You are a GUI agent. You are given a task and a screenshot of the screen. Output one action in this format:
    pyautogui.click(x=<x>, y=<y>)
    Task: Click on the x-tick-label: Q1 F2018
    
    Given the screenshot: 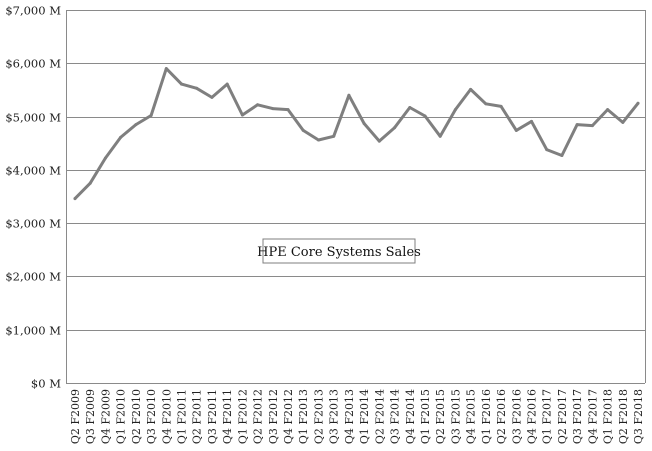 What is the action you would take?
    pyautogui.click(x=608, y=416)
    